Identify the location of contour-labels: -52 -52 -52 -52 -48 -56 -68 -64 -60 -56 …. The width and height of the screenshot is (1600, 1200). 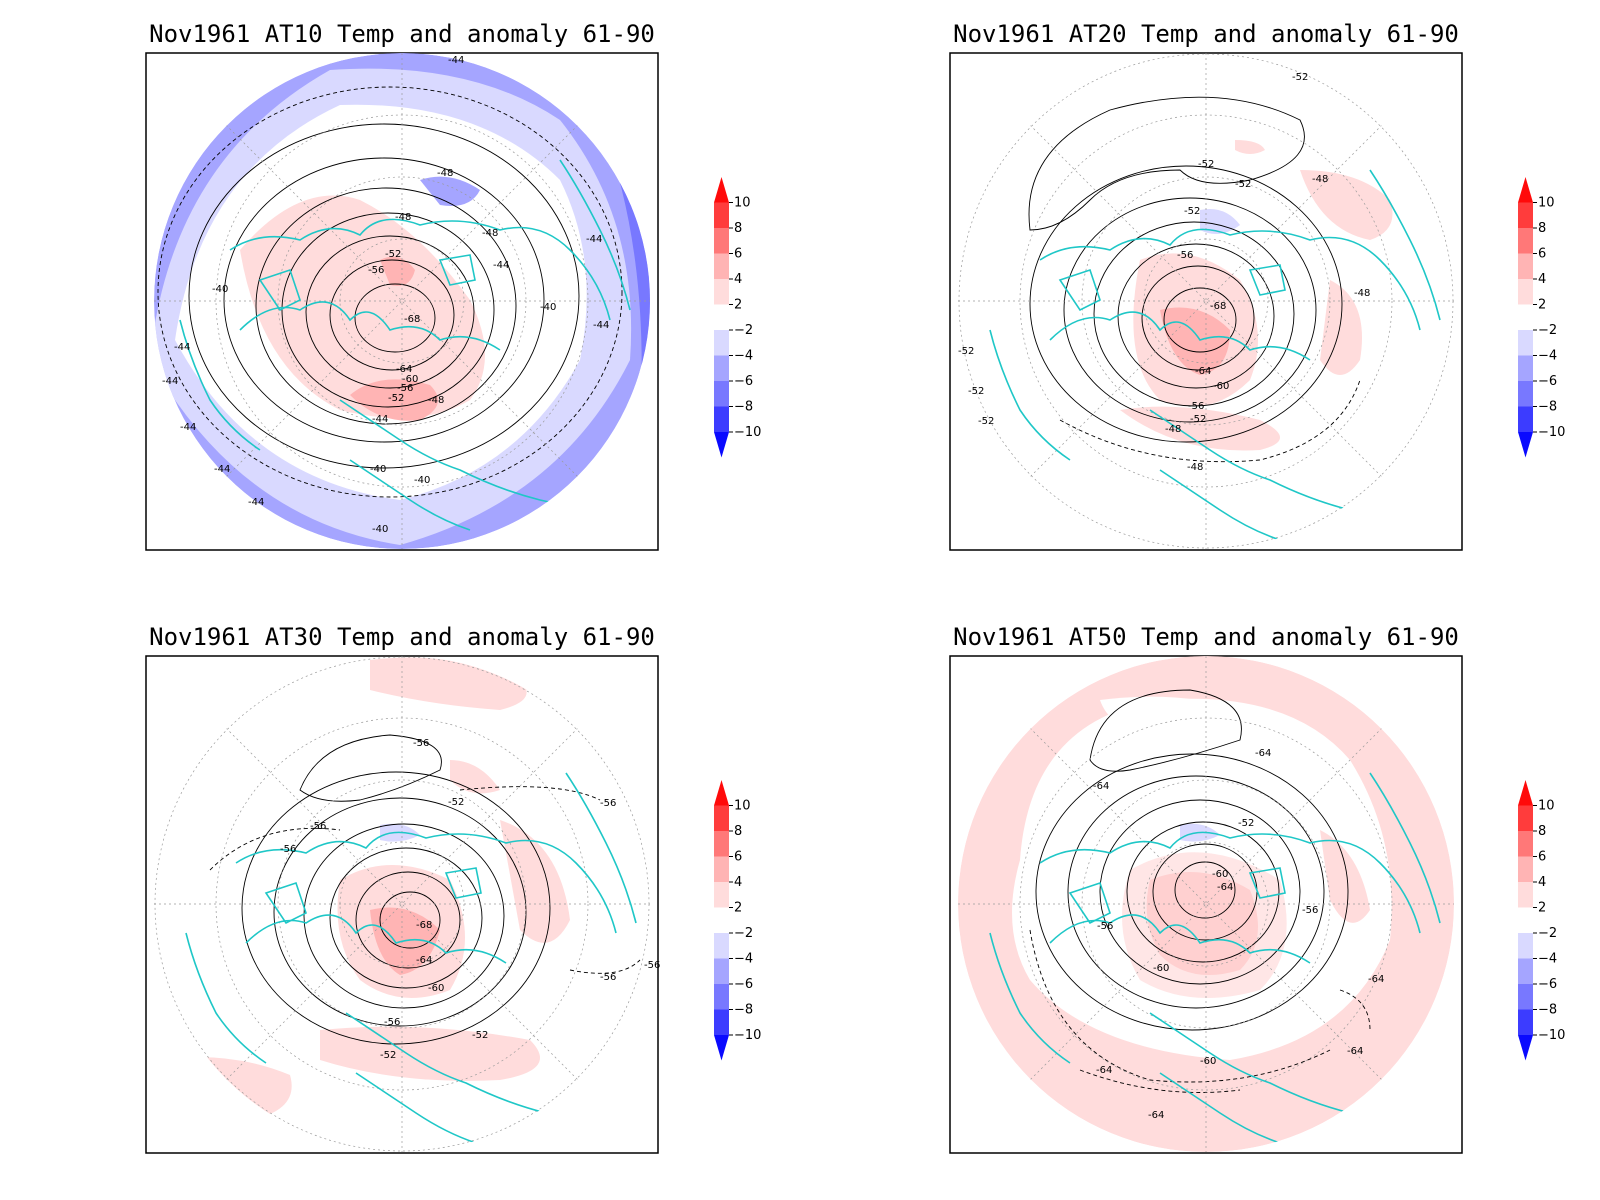
(1164, 272).